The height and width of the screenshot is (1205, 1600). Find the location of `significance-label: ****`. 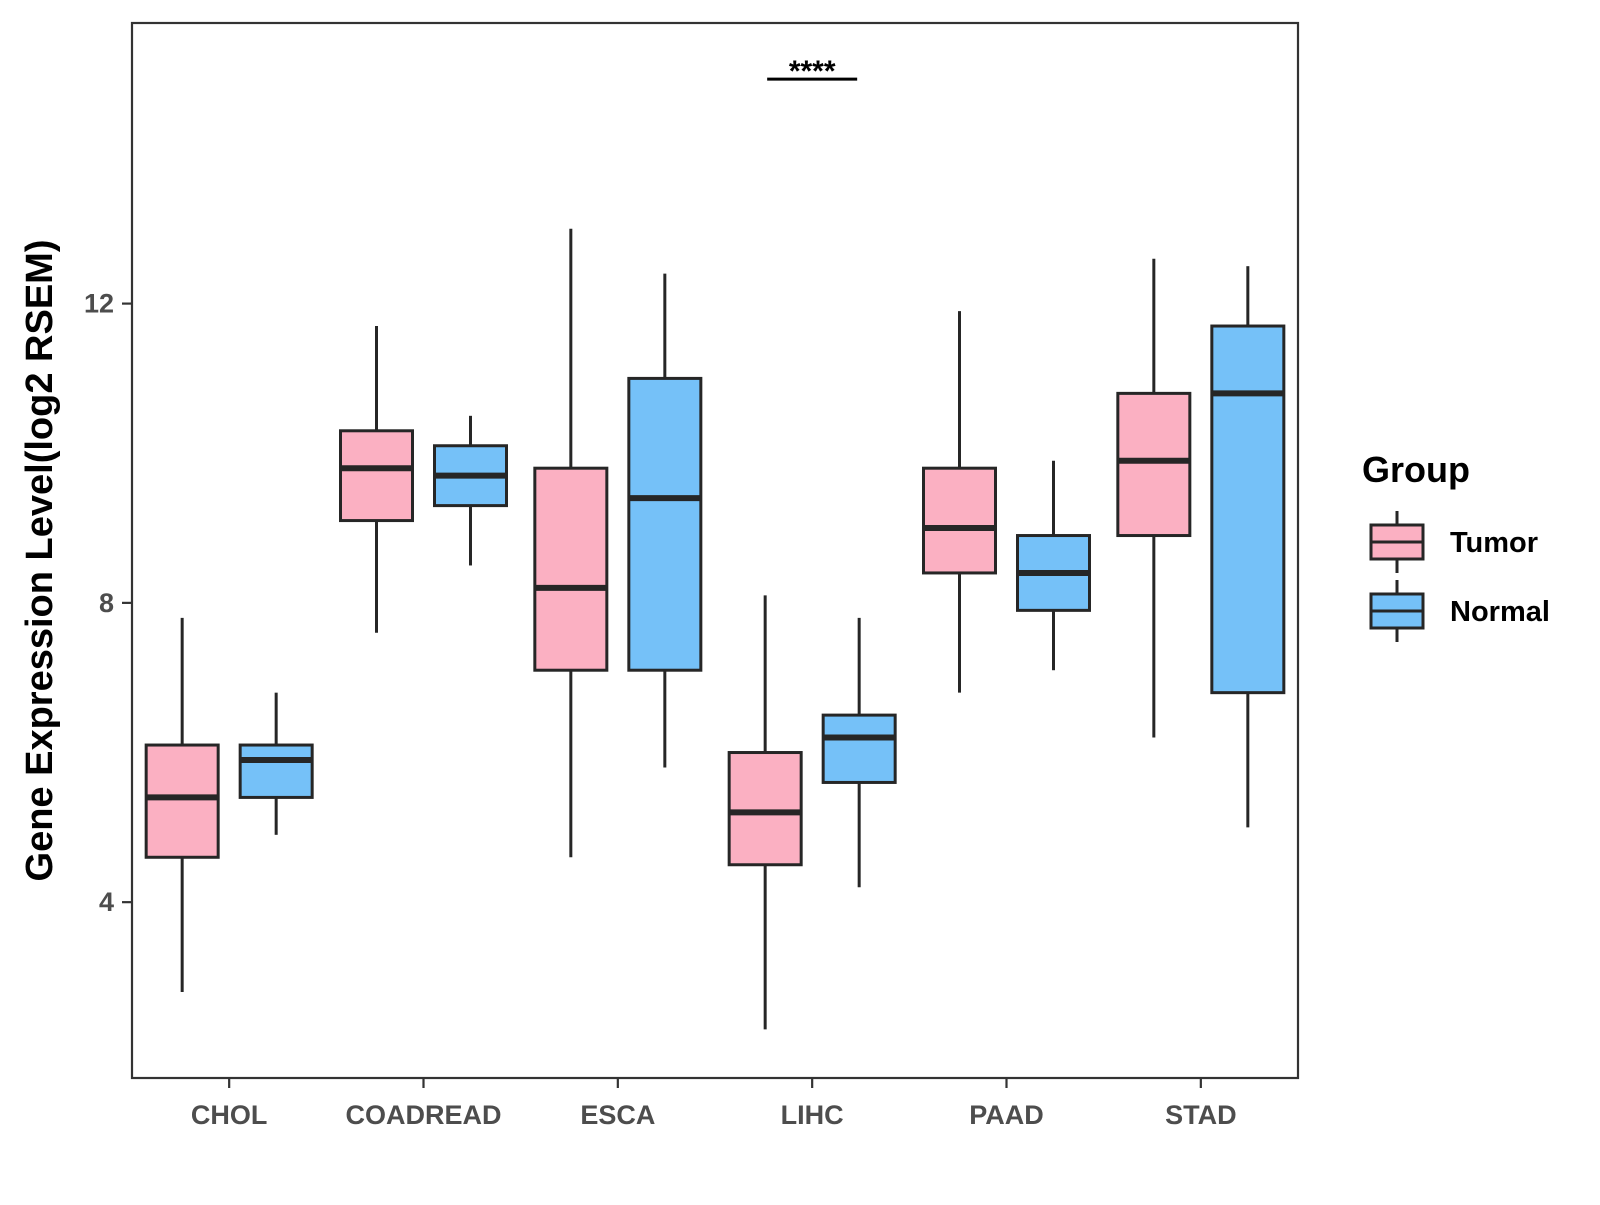

significance-label: **** is located at coordinates (812, 71).